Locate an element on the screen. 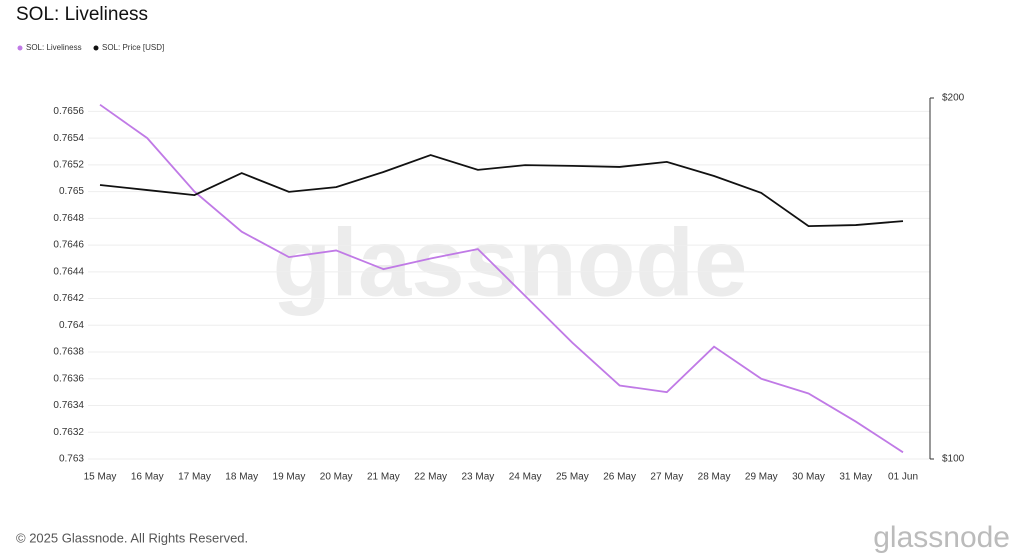 Image resolution: width=1024 pixels, height=556 pixels. x-tick-label: 01 Jun is located at coordinates (903, 477).